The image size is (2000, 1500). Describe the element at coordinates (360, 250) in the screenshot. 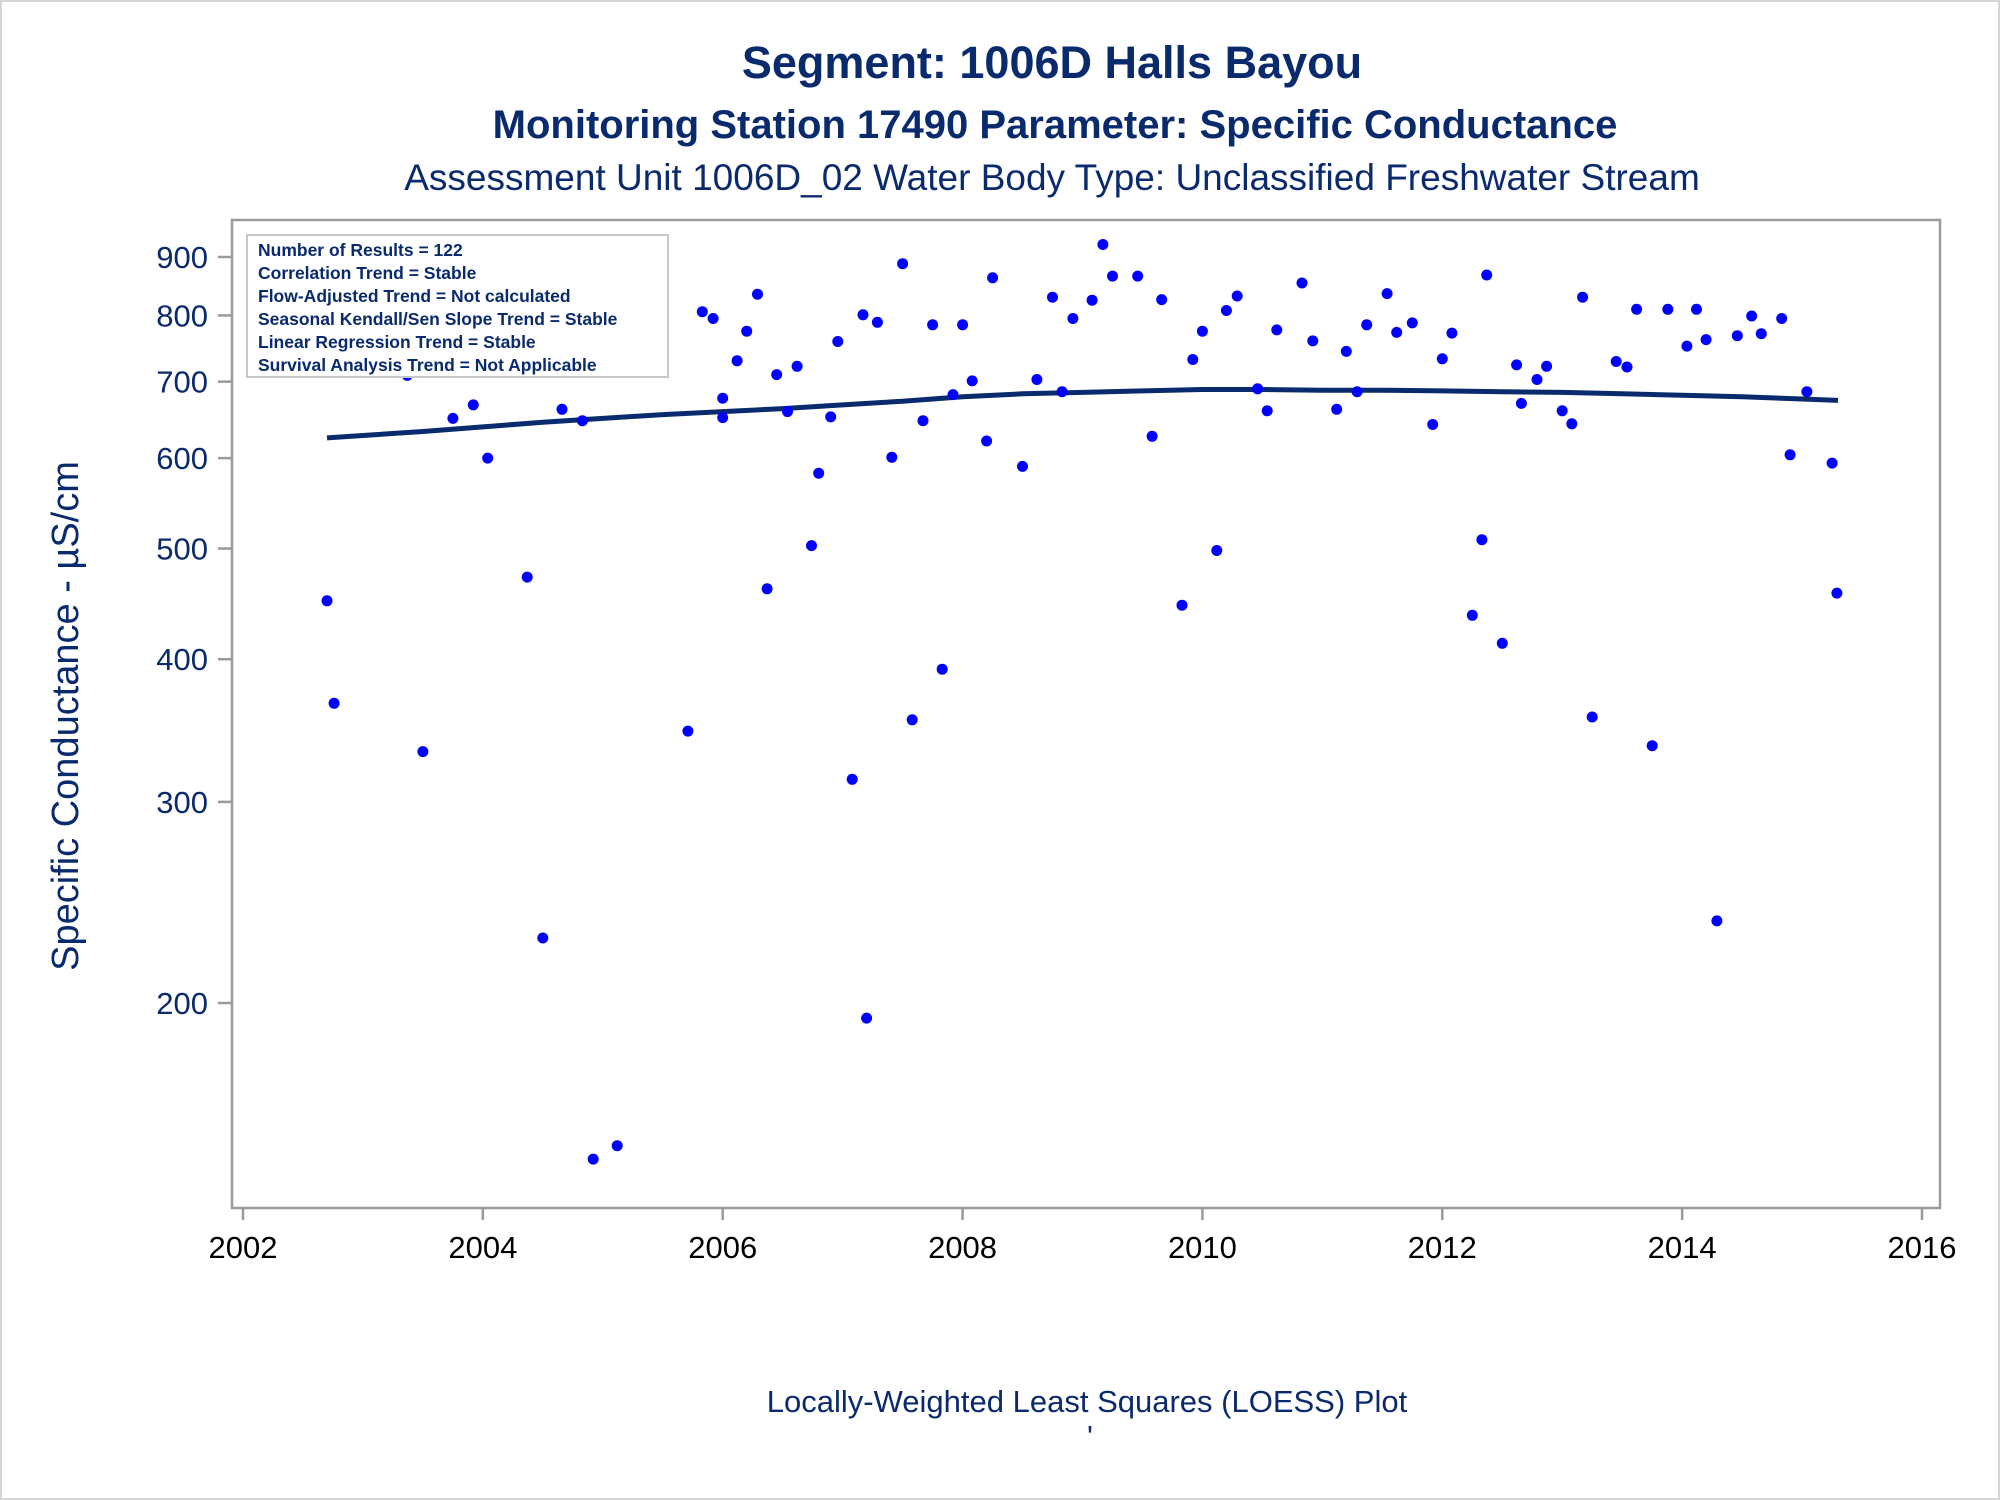

I see `stats-line: Number of Results = 122` at that location.